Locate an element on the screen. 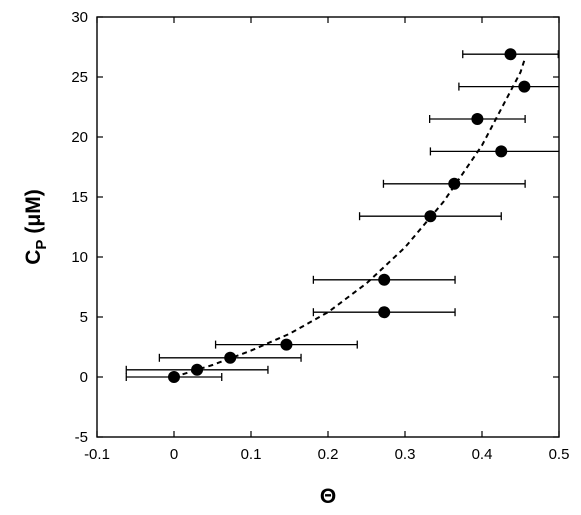 The width and height of the screenshot is (581, 515). y-tick-label: 10 is located at coordinates (79, 257).